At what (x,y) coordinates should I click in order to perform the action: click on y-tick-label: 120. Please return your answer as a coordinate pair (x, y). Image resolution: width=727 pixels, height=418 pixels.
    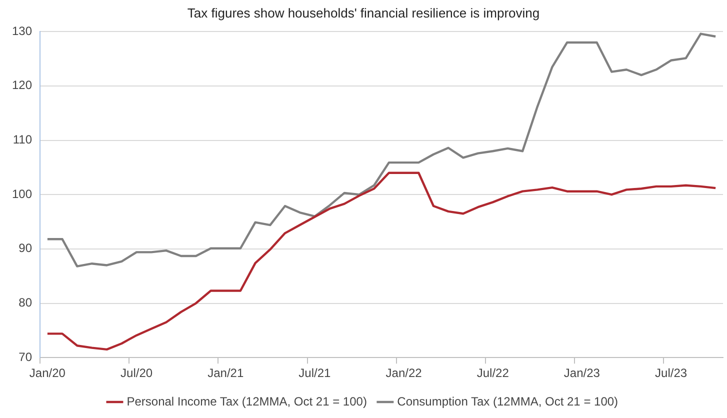
    Looking at the image, I should click on (22, 85).